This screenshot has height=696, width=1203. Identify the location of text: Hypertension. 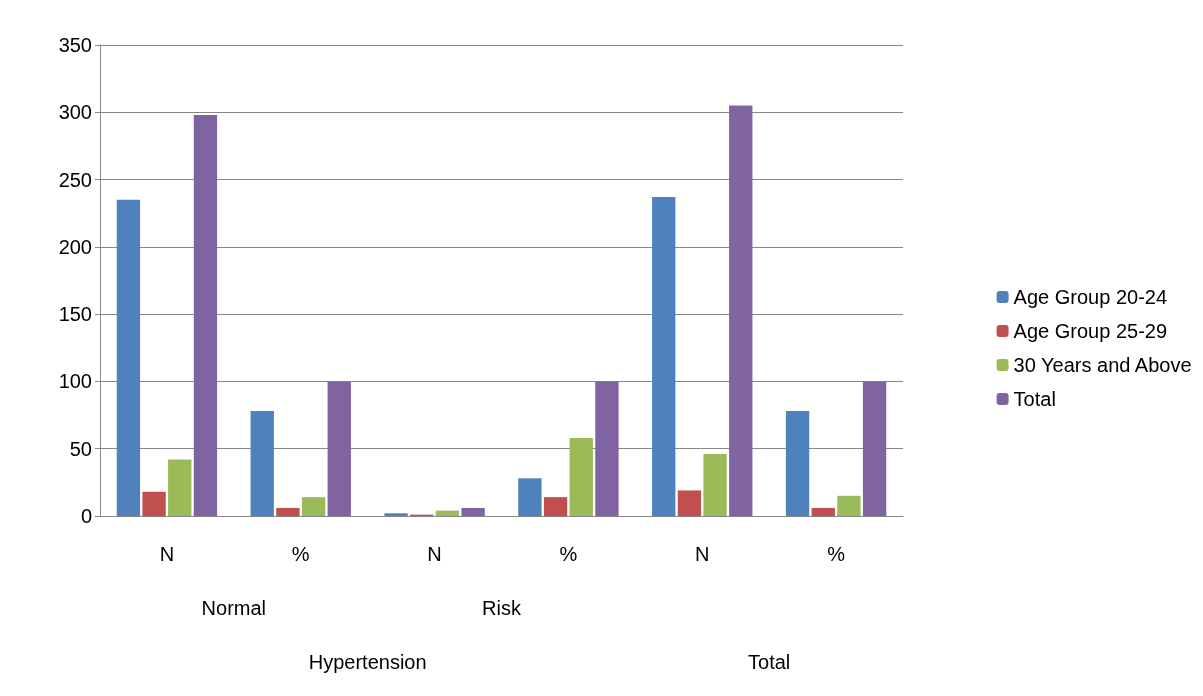
(367, 662).